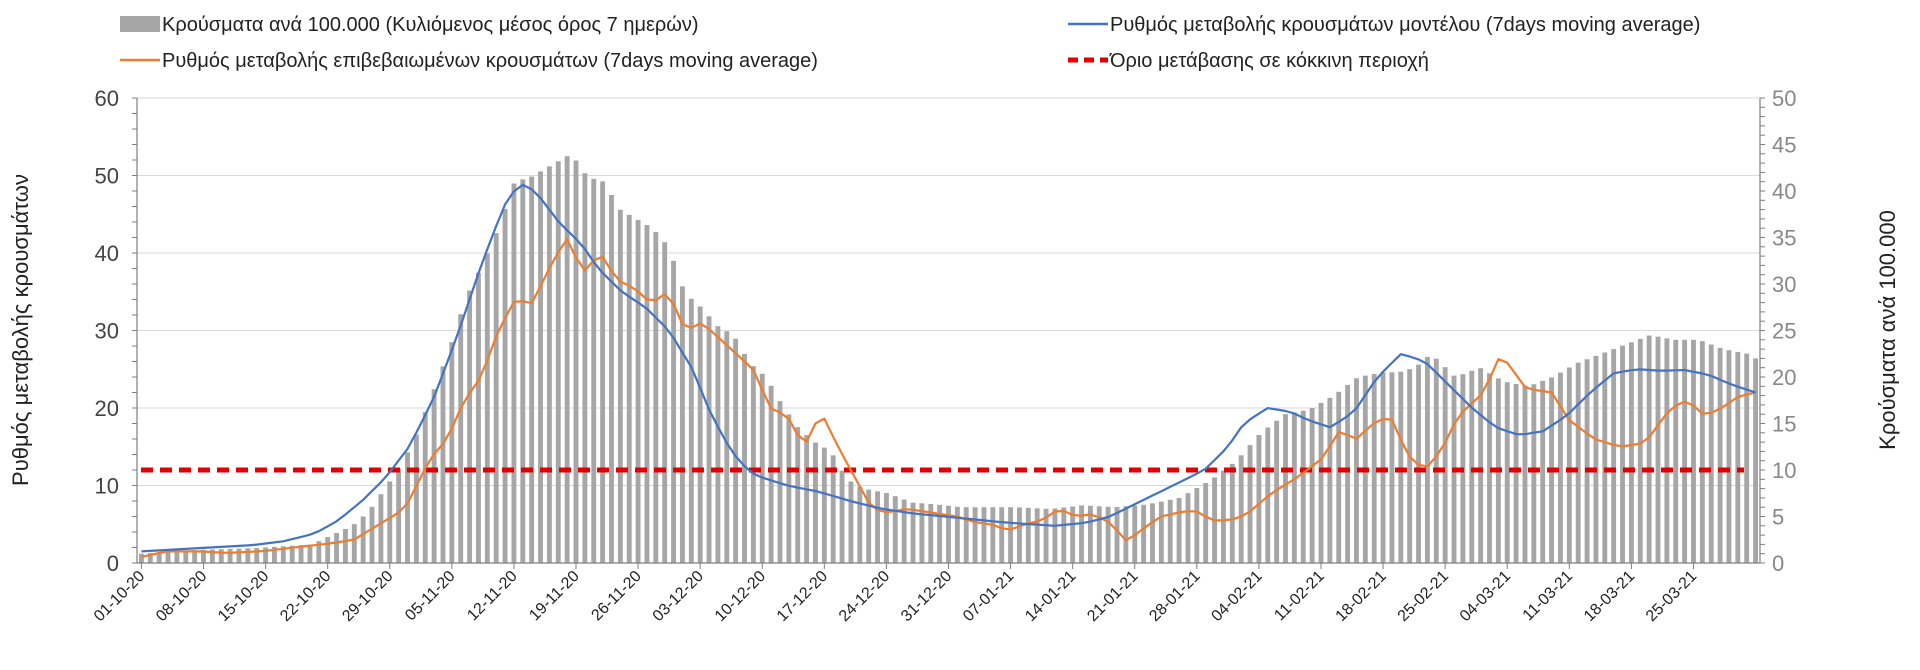 This screenshot has height=670, width=1920. Describe the element at coordinates (1784, 424) in the screenshot. I see `y-right-tick-label: 15` at that location.